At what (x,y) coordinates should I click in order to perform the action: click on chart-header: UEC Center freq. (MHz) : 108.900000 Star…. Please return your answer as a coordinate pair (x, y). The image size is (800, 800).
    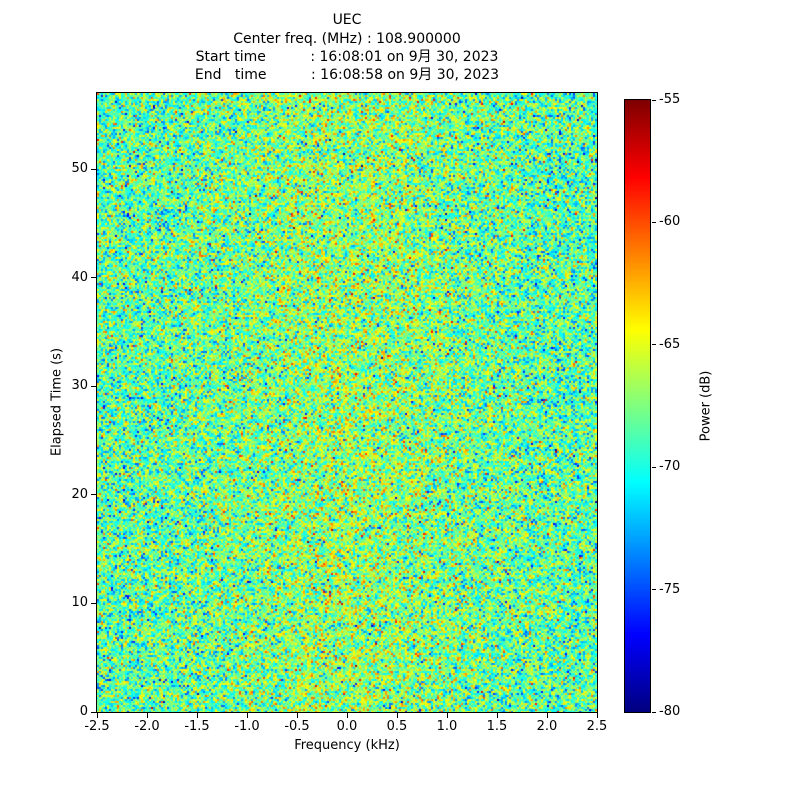
    Looking at the image, I should click on (347, 47).